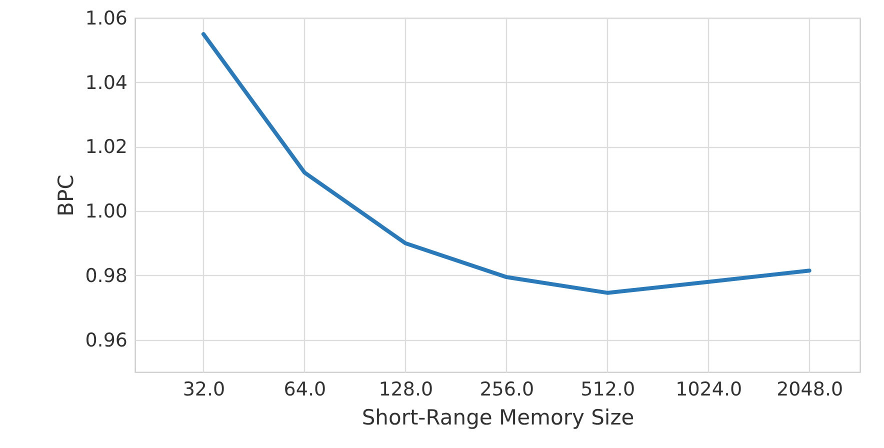 Image resolution: width=884 pixels, height=448 pixels. I want to click on y-tick-label: 0.96, so click(106, 340).